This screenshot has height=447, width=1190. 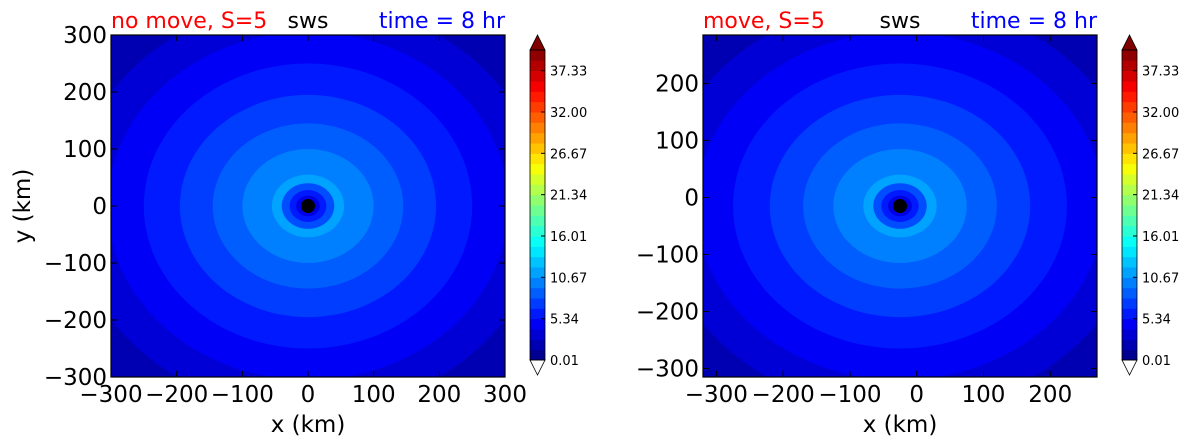 What do you see at coordinates (505, 395) in the screenshot?
I see `x-tick-label: 300` at bounding box center [505, 395].